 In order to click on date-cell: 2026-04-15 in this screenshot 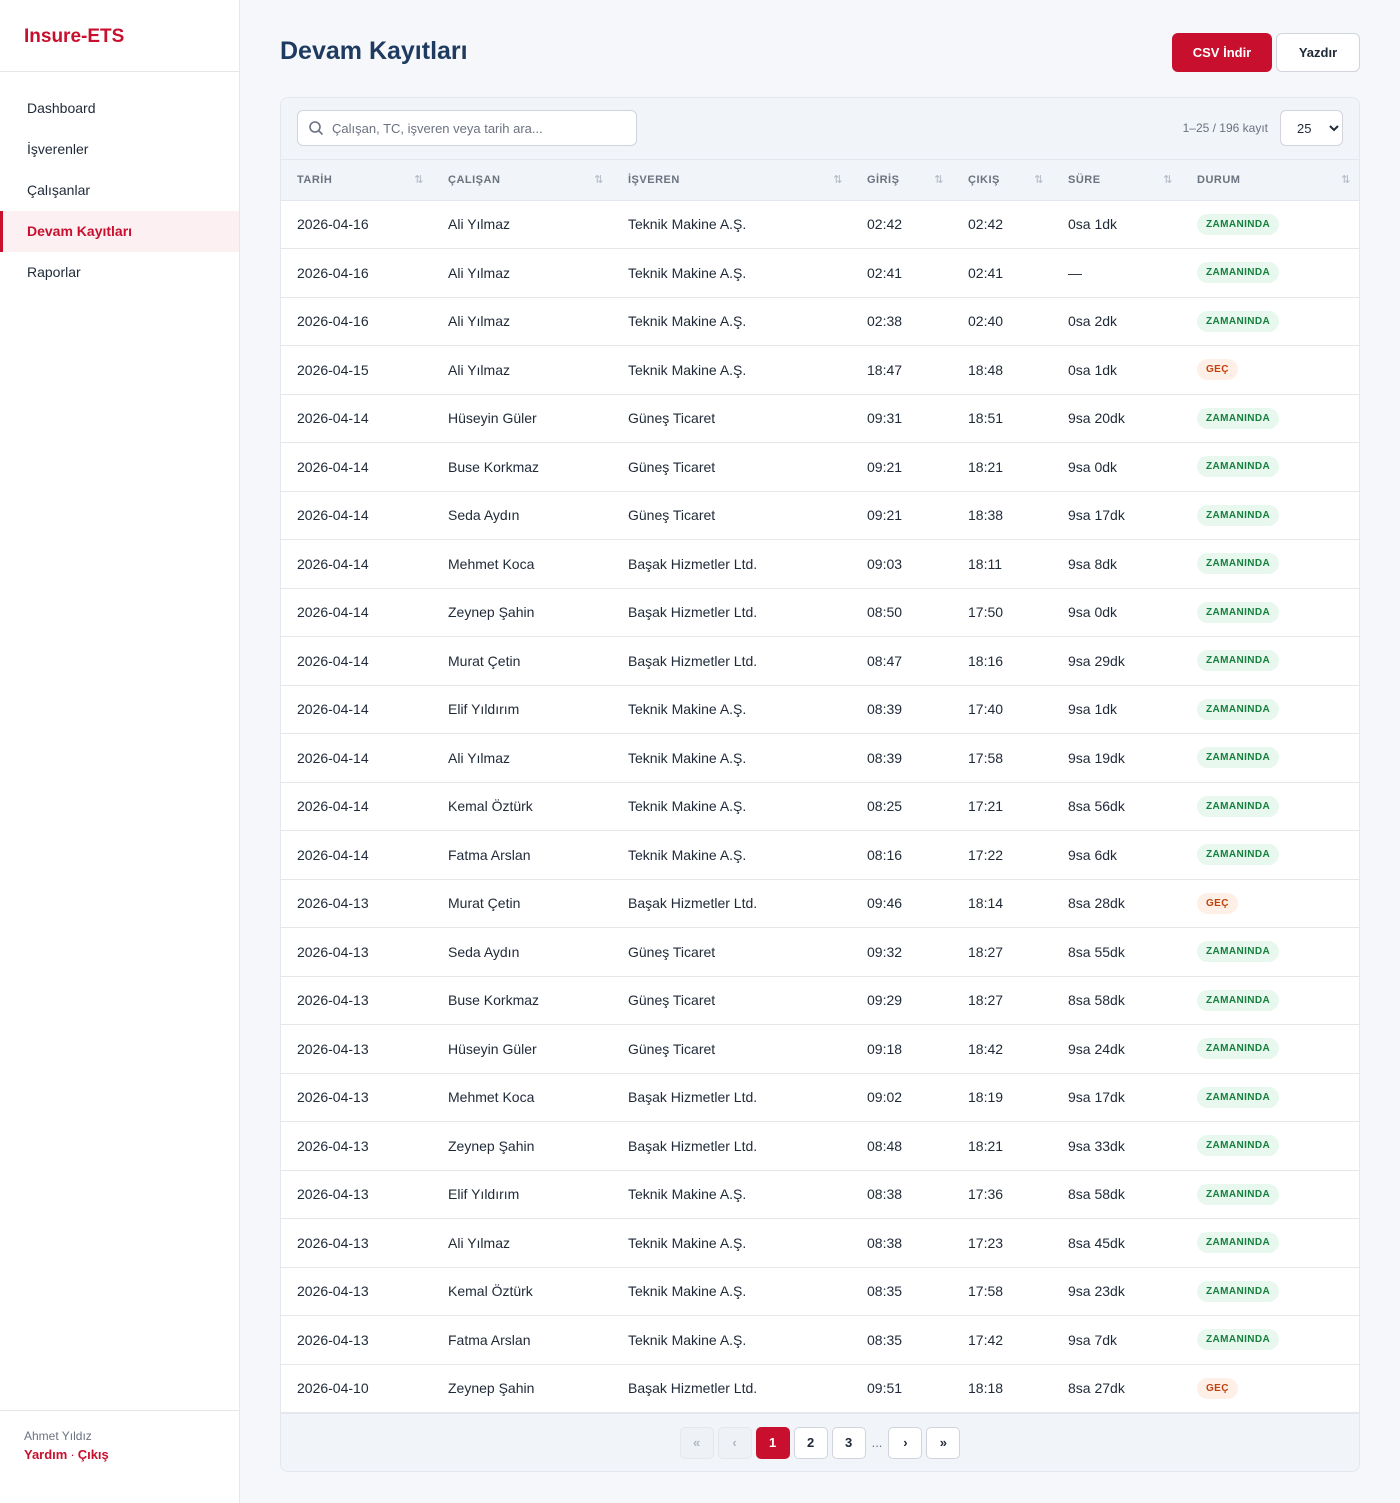, I will do `click(333, 369)`.